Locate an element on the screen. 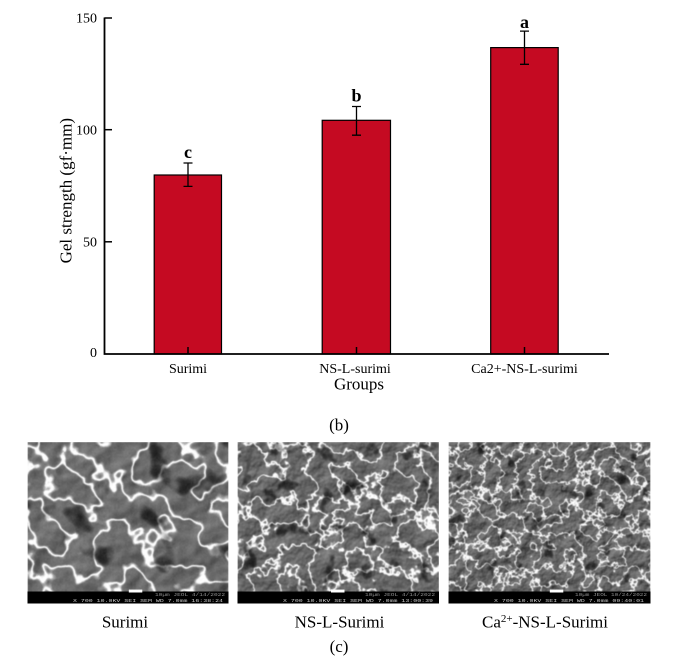 This screenshot has width=678, height=665. svg-text: (c) is located at coordinates (339, 646).